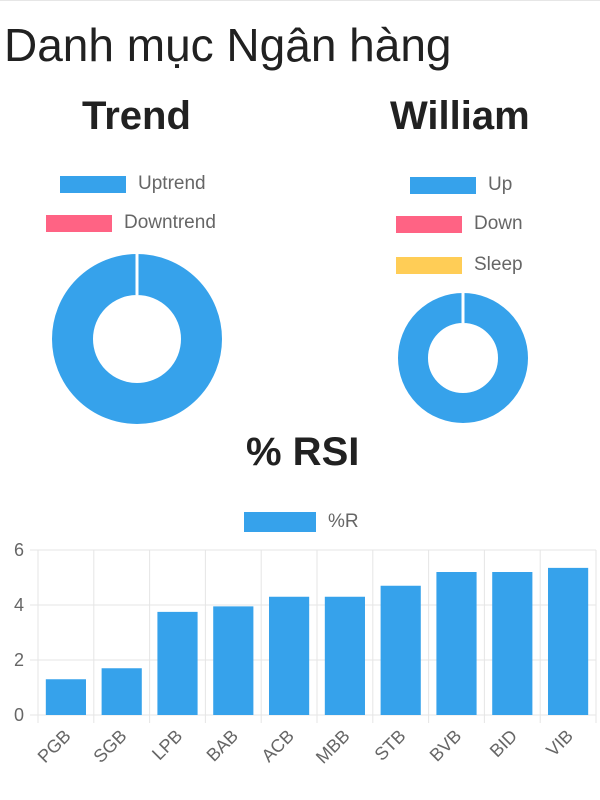  I want to click on legend-up-swatch, so click(443, 185).